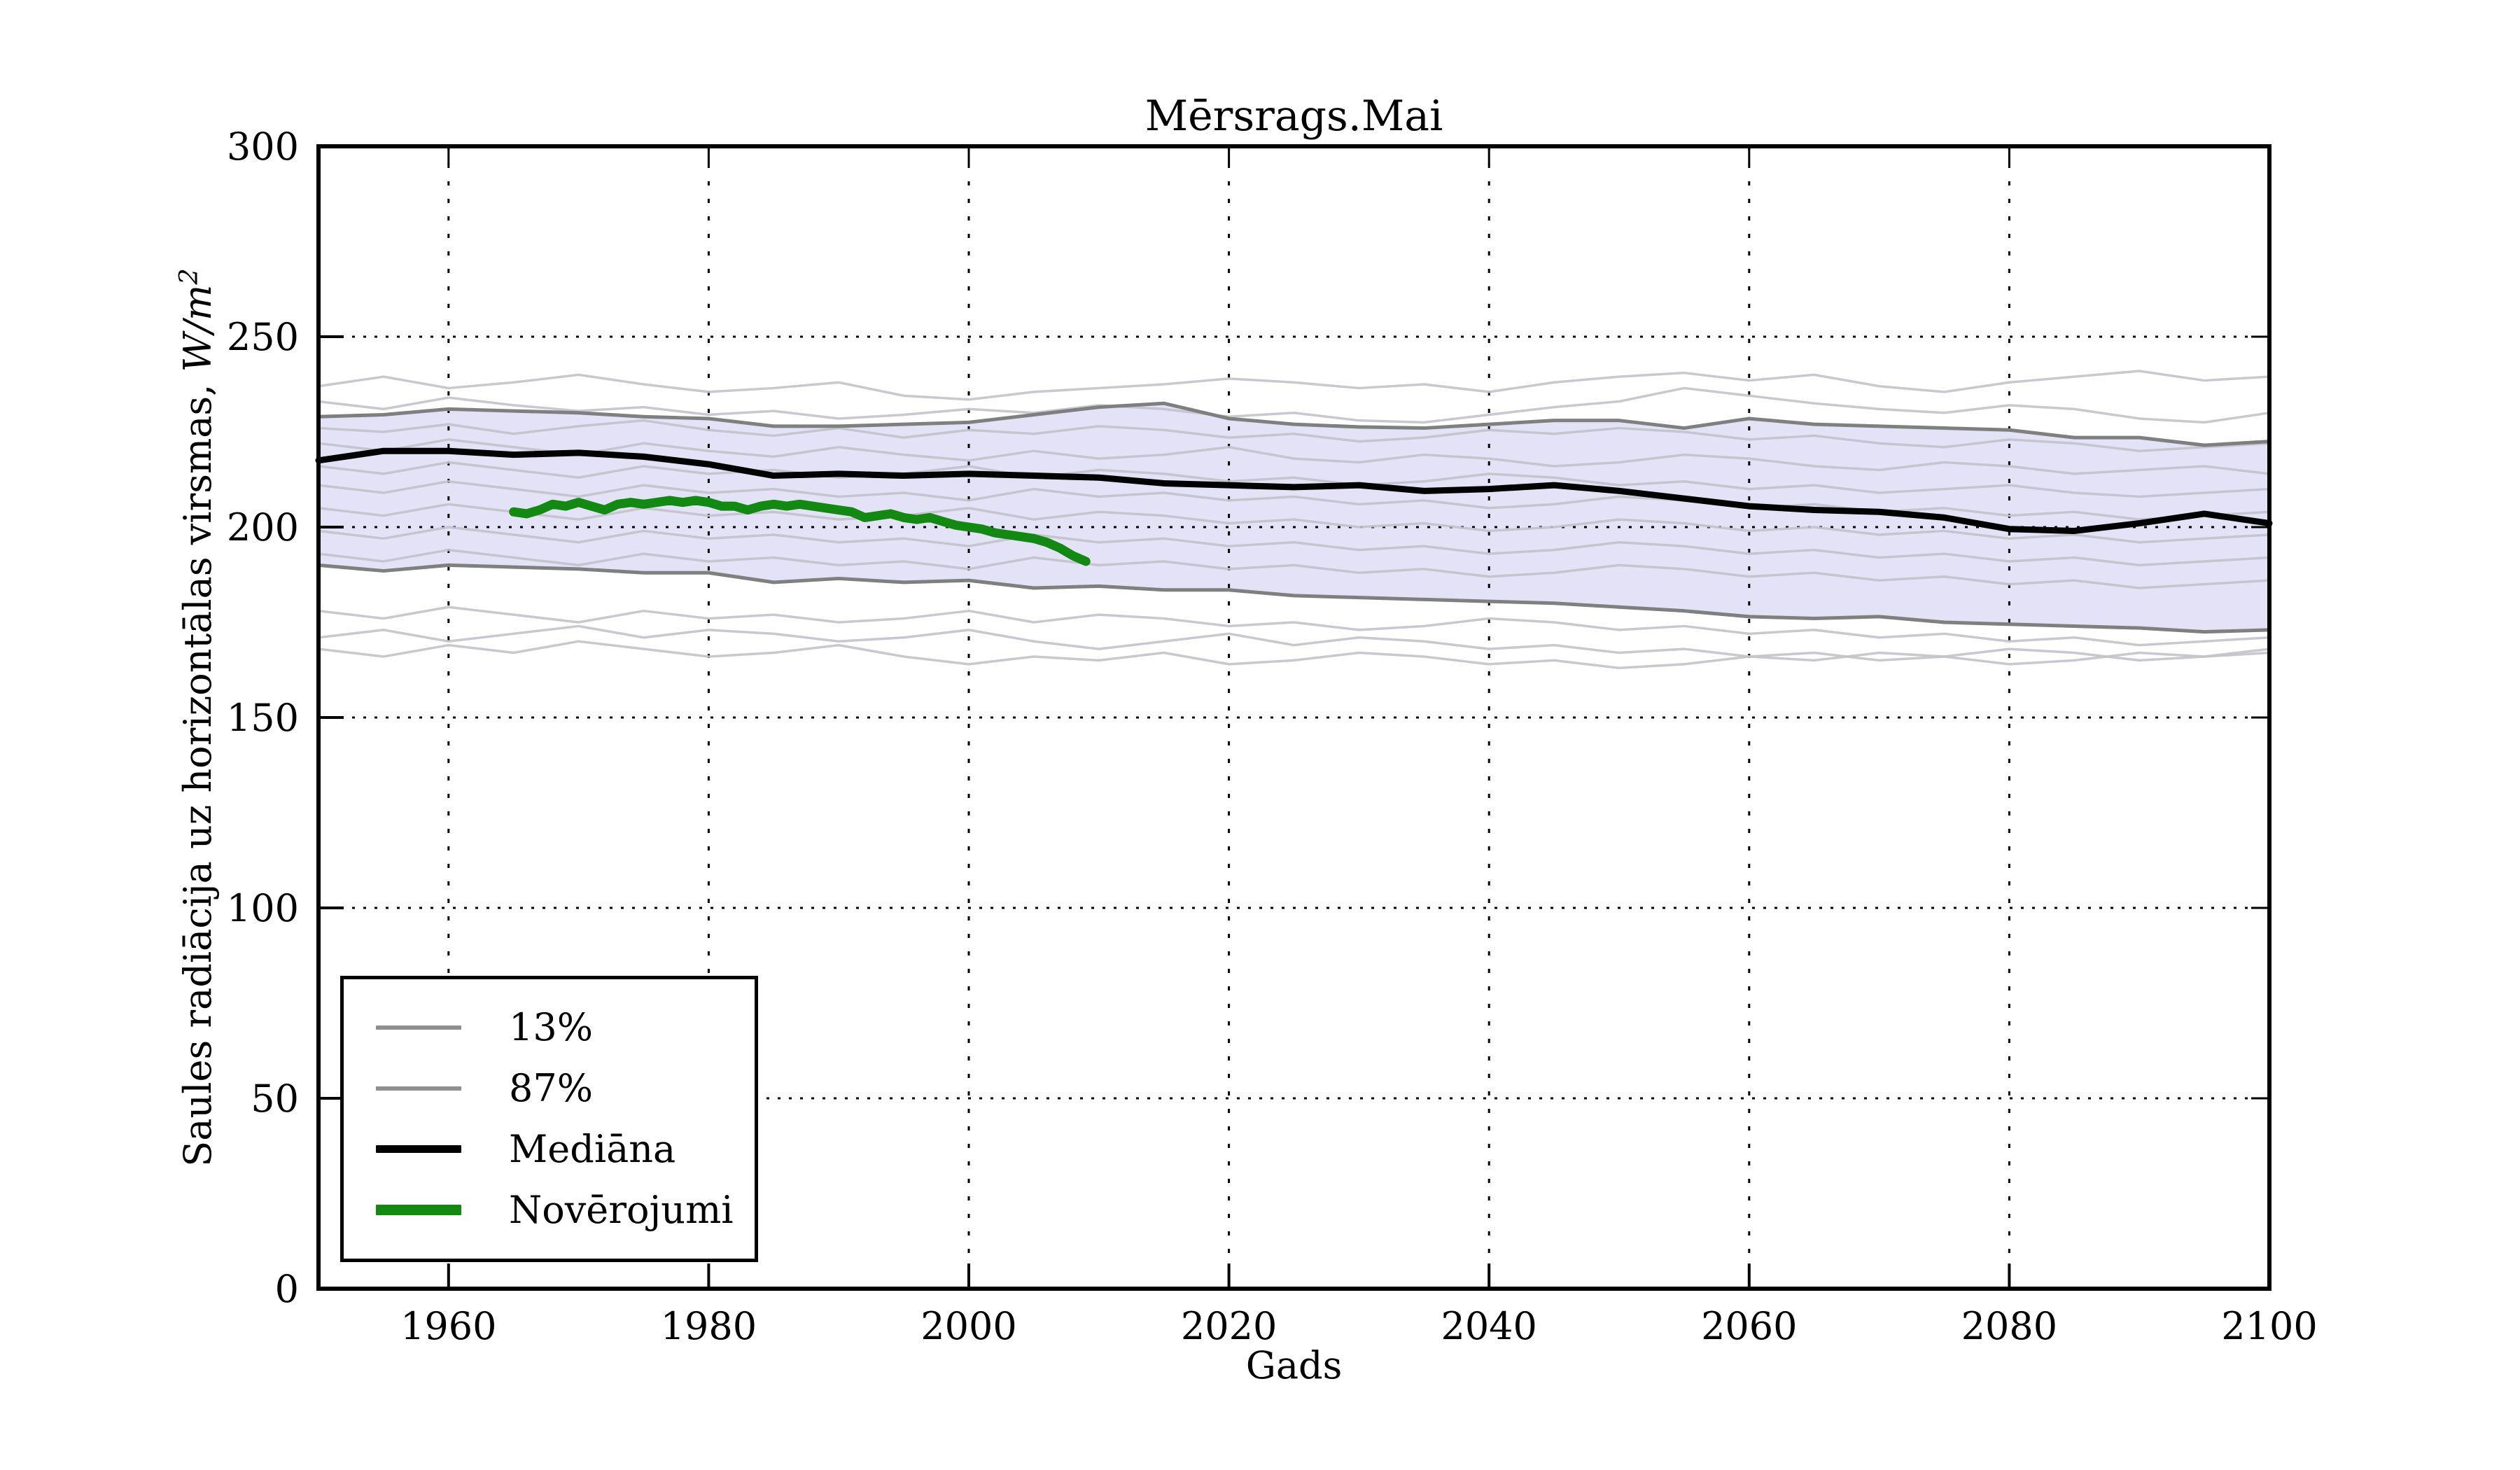  I want to click on x-tick-label: 1960, so click(448, 1326).